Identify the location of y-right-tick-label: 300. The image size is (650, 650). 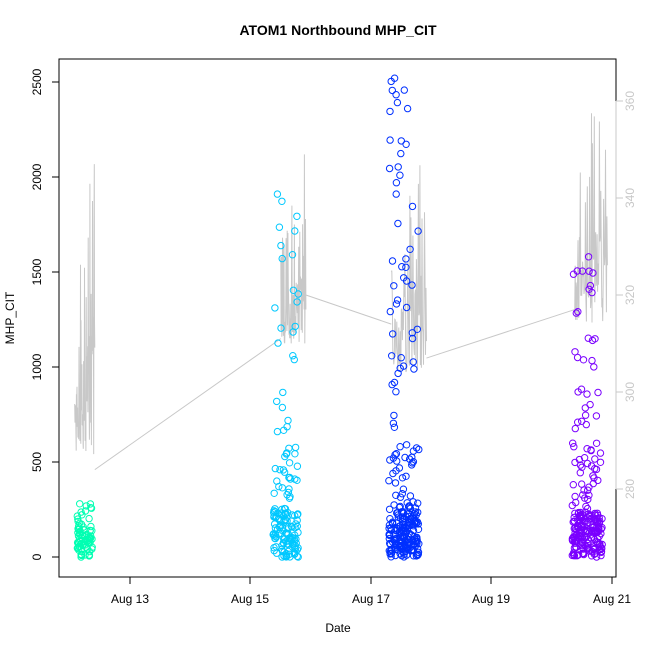
(630, 392).